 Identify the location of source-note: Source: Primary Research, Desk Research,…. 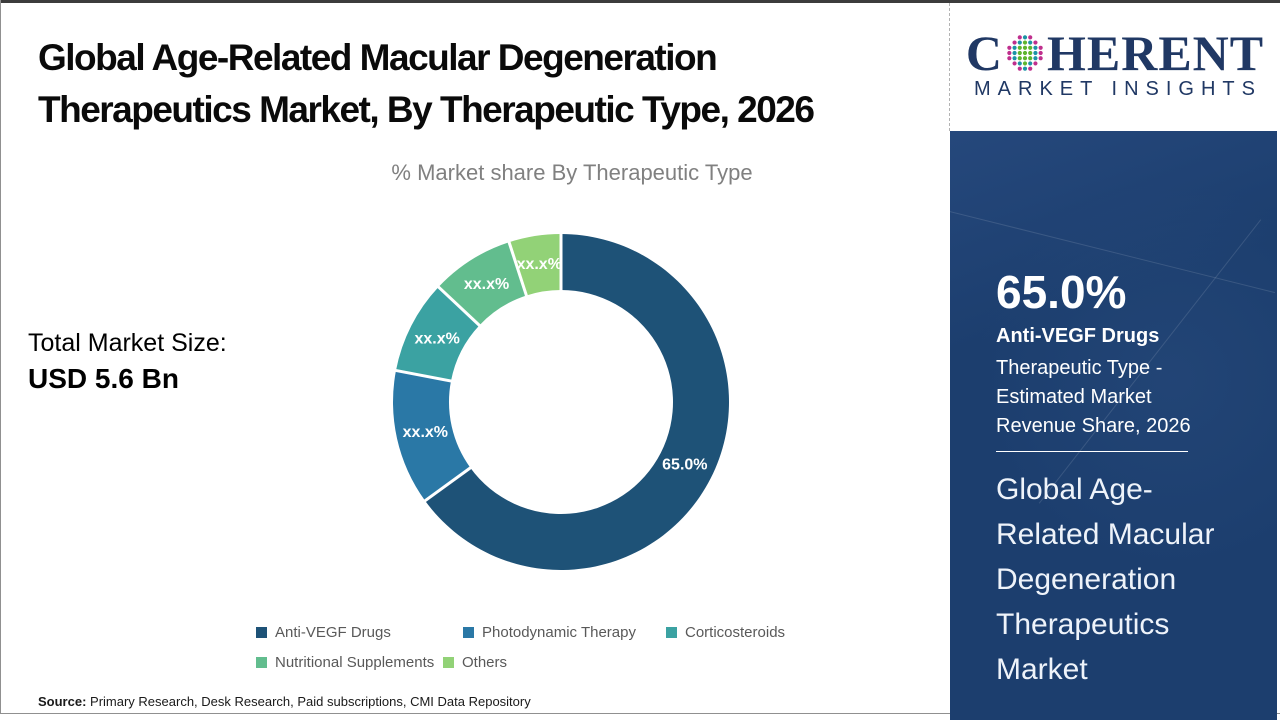
(284, 701).